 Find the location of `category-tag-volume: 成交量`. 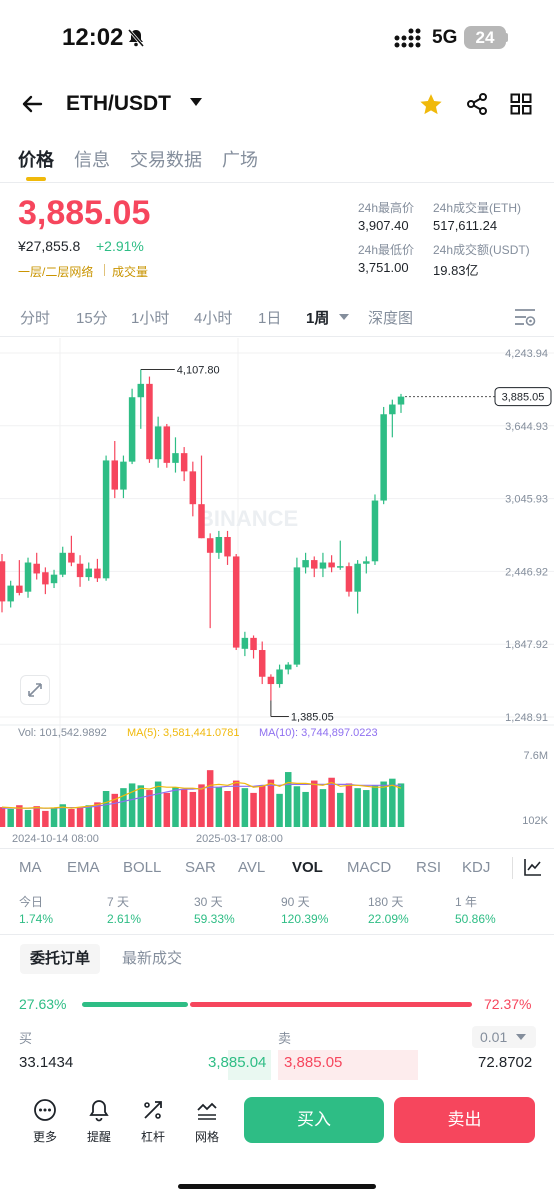

category-tag-volume: 成交量 is located at coordinates (130, 272).